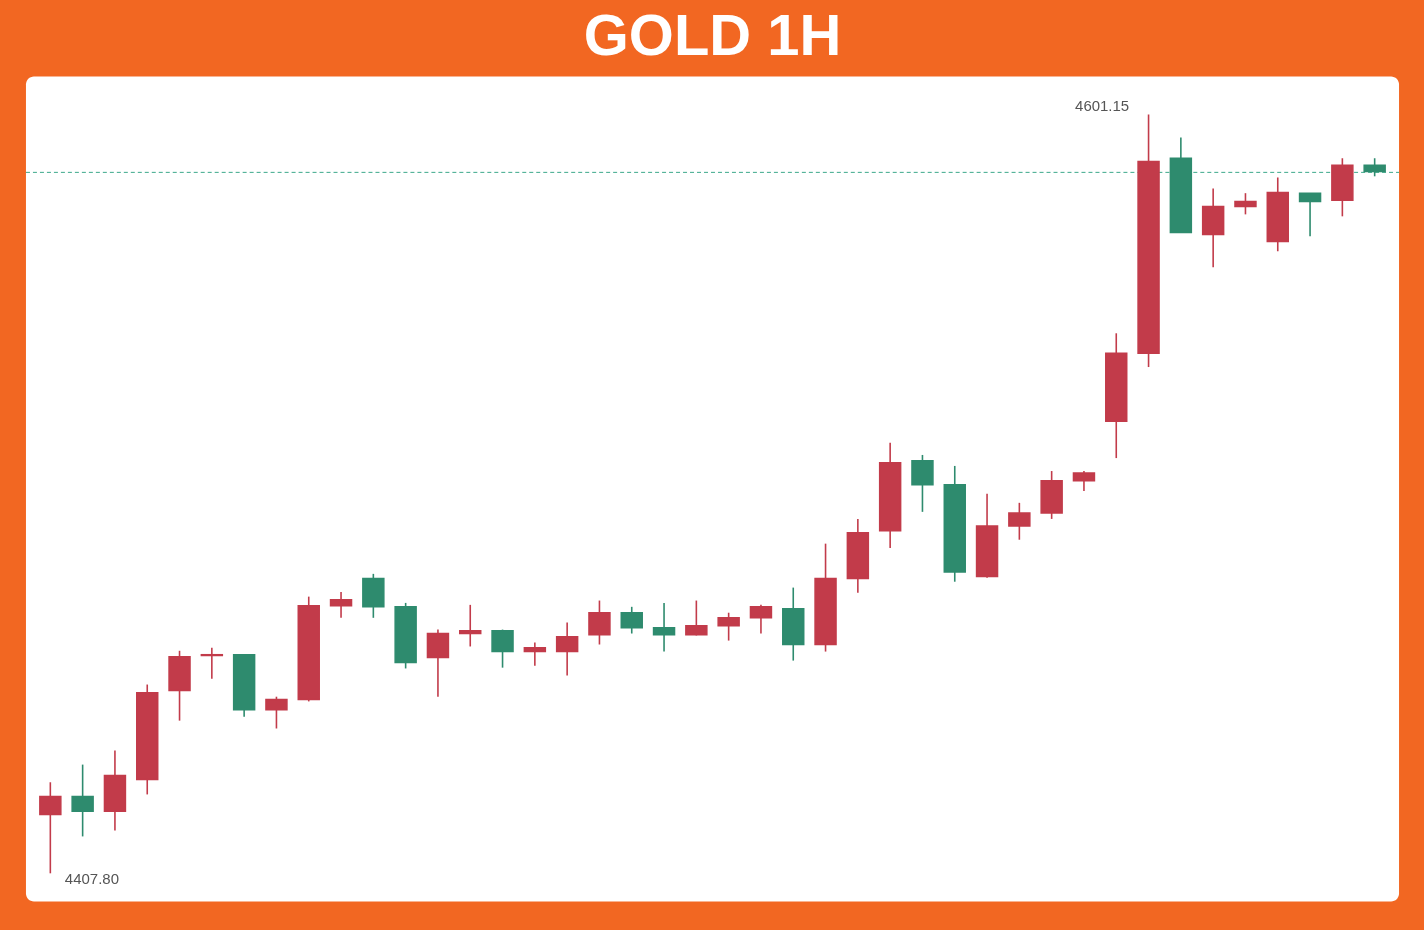 The image size is (1424, 946). I want to click on text: 4601.15, so click(1102, 106).